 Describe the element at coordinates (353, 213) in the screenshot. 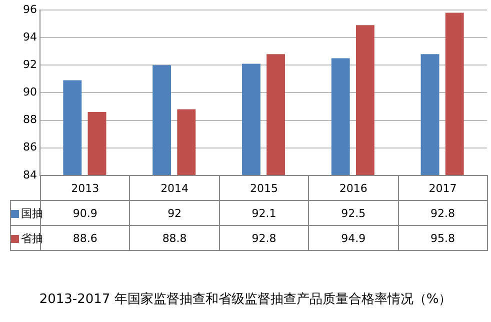

I see `data-label: 92.5` at that location.